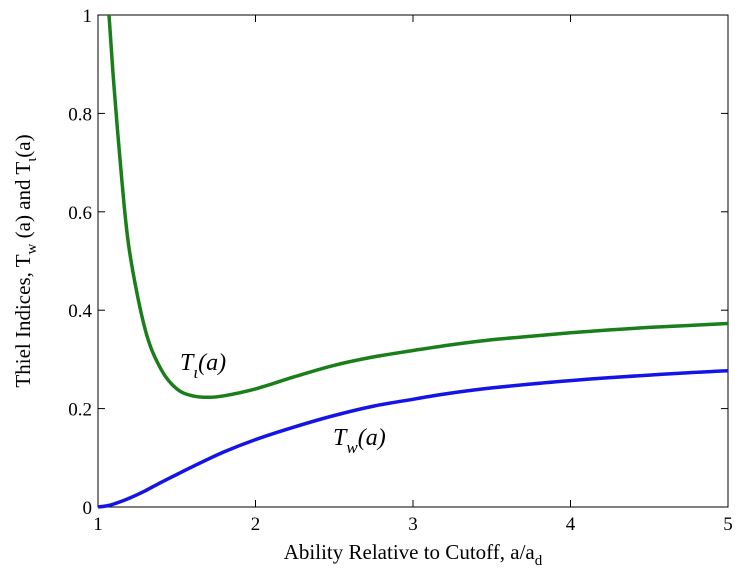 This screenshot has width=738, height=578. What do you see at coordinates (80, 114) in the screenshot?
I see `y-tick-label: 0.8` at bounding box center [80, 114].